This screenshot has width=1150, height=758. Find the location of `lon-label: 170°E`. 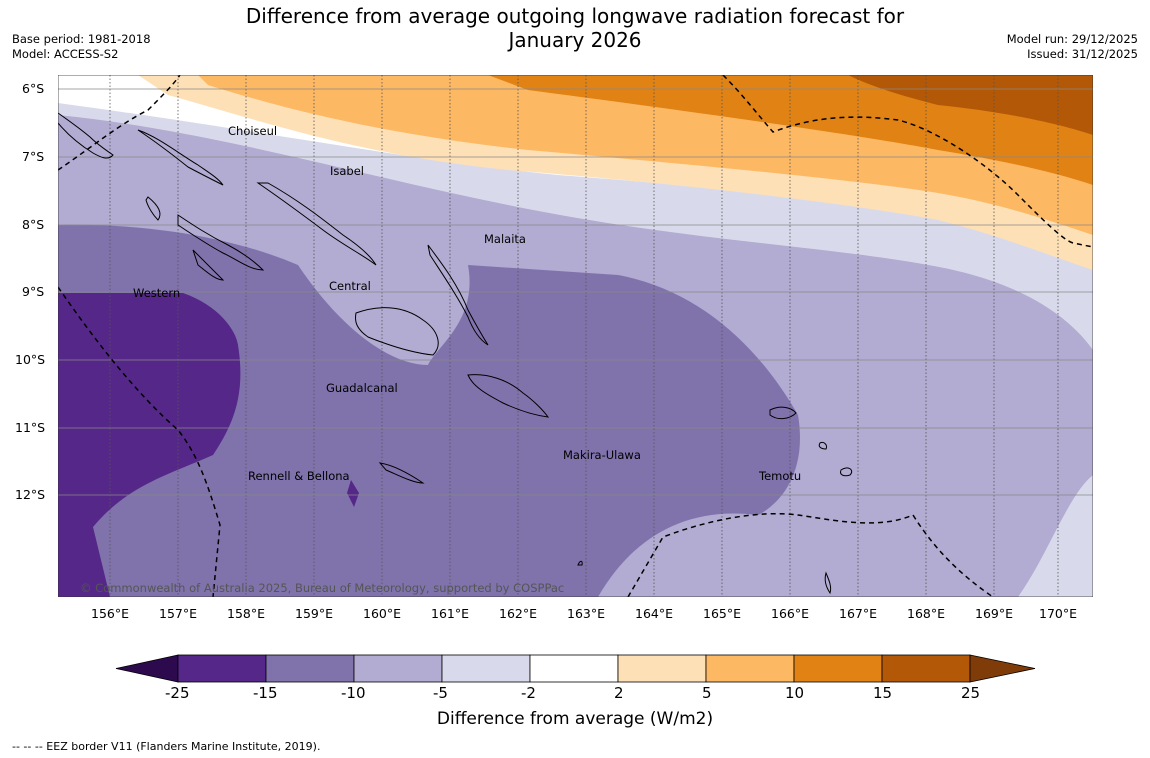

lon-label: 170°E is located at coordinates (1058, 613).